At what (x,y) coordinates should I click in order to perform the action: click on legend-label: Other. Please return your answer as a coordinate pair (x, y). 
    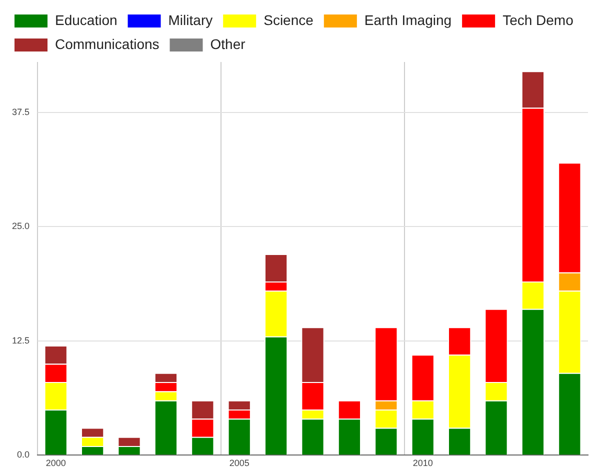
    Looking at the image, I should click on (228, 44).